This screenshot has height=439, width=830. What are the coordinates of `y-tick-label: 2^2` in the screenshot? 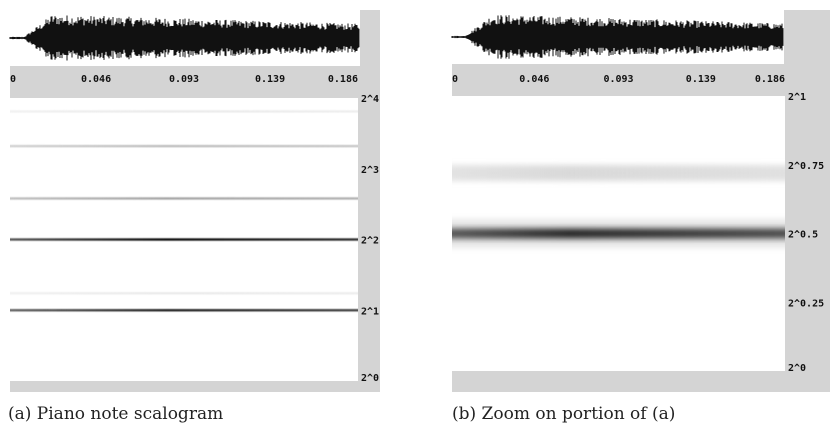 It's located at (370, 241).